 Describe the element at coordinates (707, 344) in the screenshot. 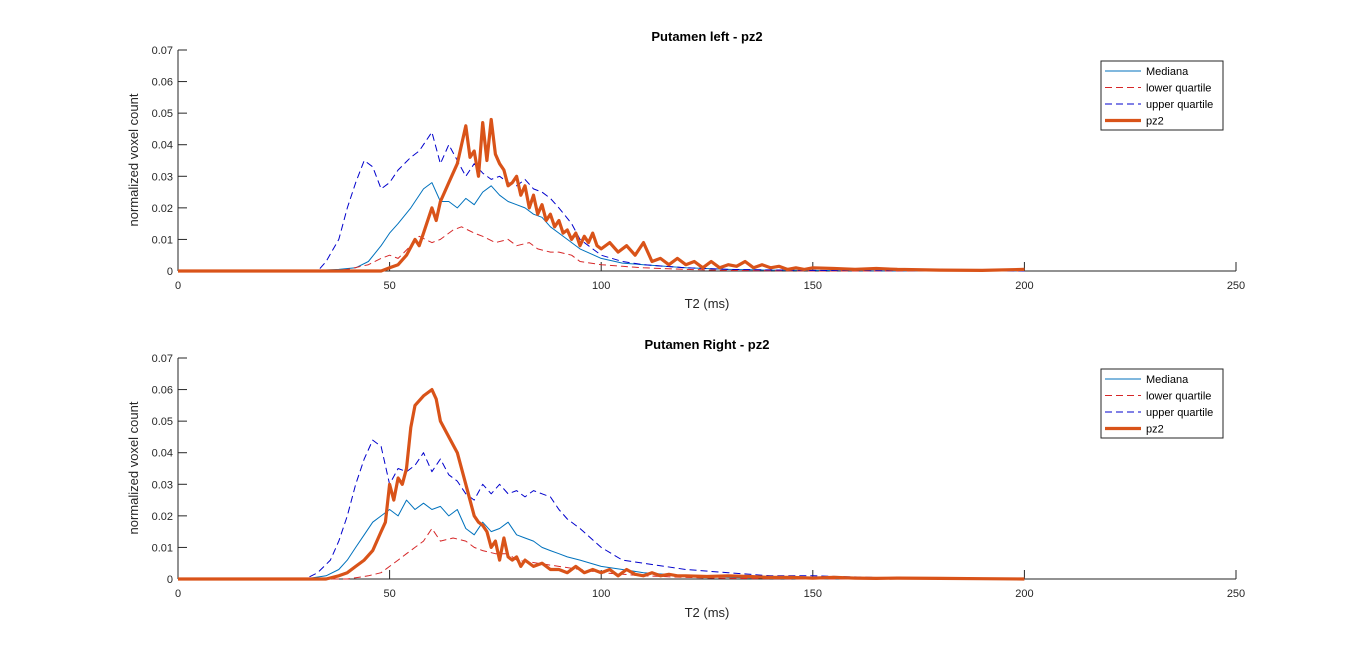

I see `chart-title: Putamen Right - pz2` at that location.